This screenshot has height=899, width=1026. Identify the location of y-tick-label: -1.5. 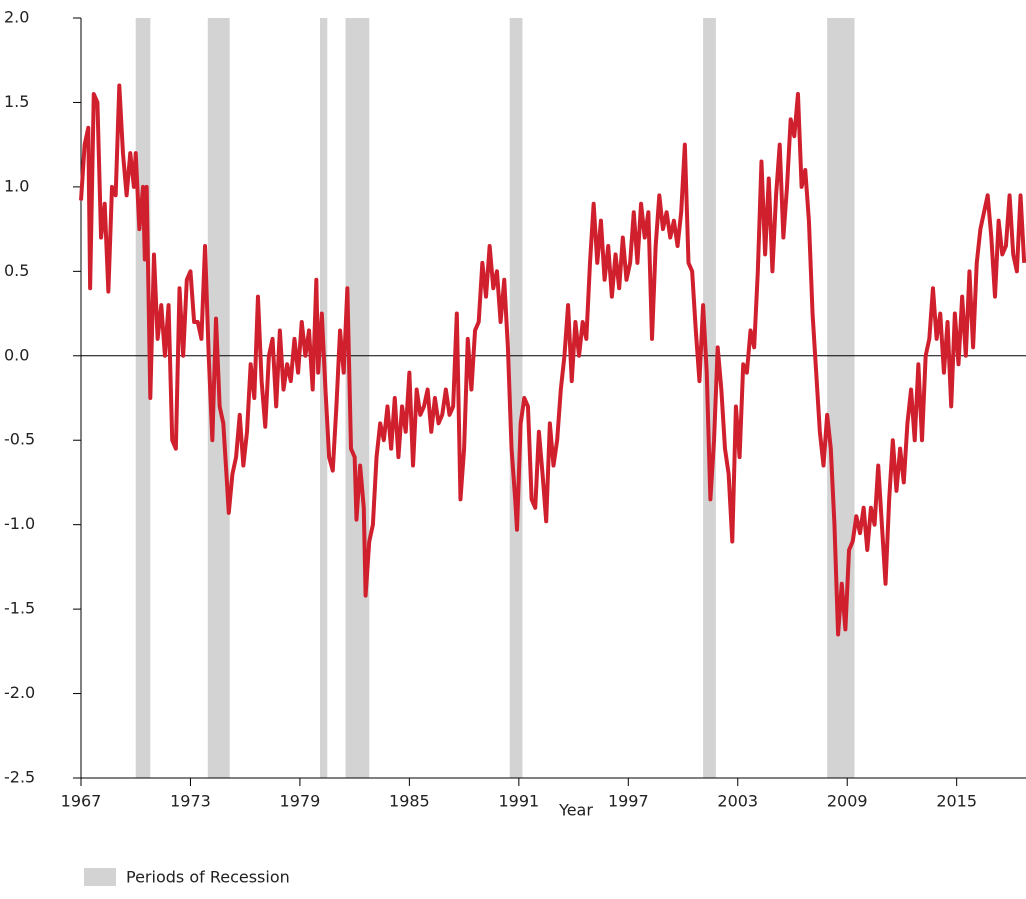
(19, 608).